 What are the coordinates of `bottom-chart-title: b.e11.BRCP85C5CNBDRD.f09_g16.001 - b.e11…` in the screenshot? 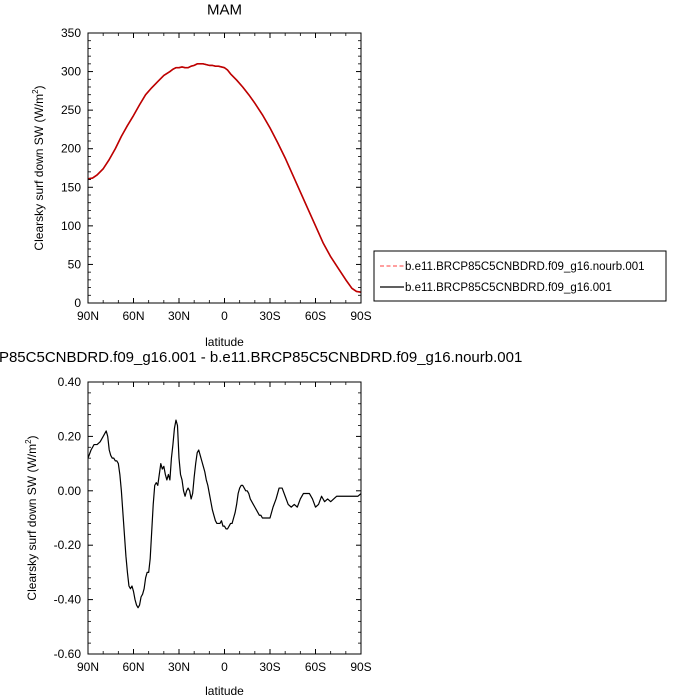 It's located at (261, 357).